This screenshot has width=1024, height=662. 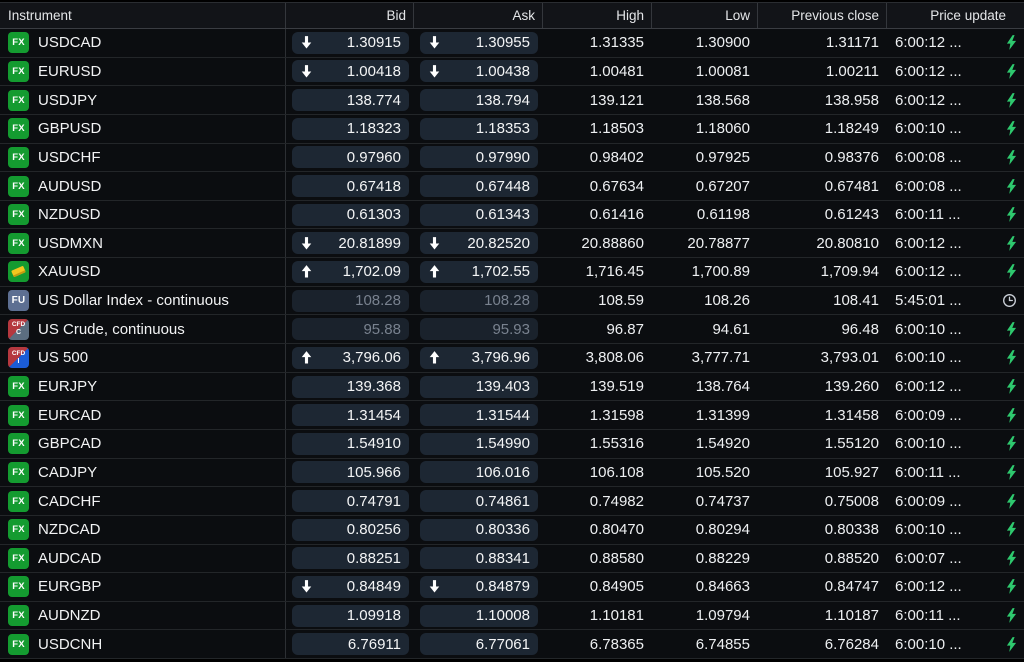 What do you see at coordinates (143, 472) in the screenshot?
I see `instrument-cell: FX CADJPY` at bounding box center [143, 472].